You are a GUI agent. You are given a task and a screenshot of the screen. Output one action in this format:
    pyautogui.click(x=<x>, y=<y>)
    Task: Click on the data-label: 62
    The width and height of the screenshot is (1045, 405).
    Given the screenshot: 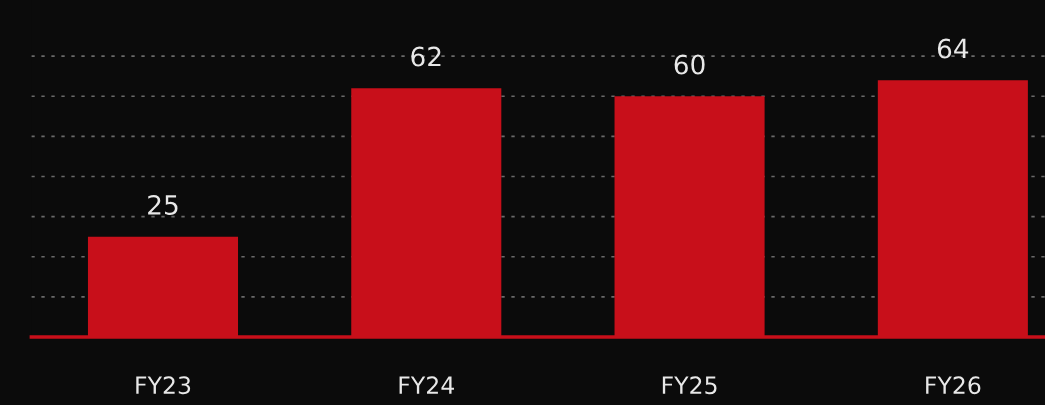 What is the action you would take?
    pyautogui.click(x=426, y=56)
    